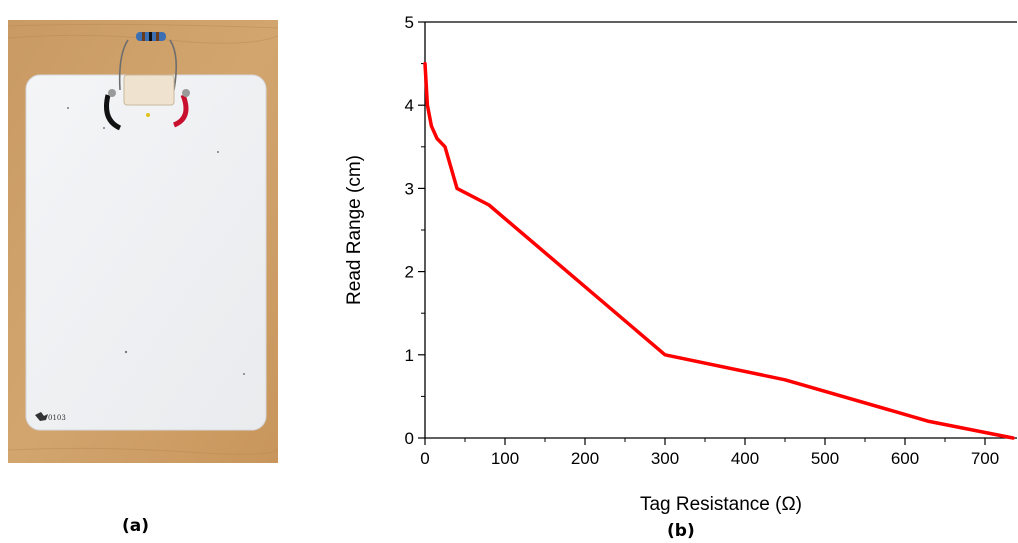 Image resolution: width=1018 pixels, height=543 pixels. What do you see at coordinates (409, 272) in the screenshot?
I see `y-tick-label: 2` at bounding box center [409, 272].